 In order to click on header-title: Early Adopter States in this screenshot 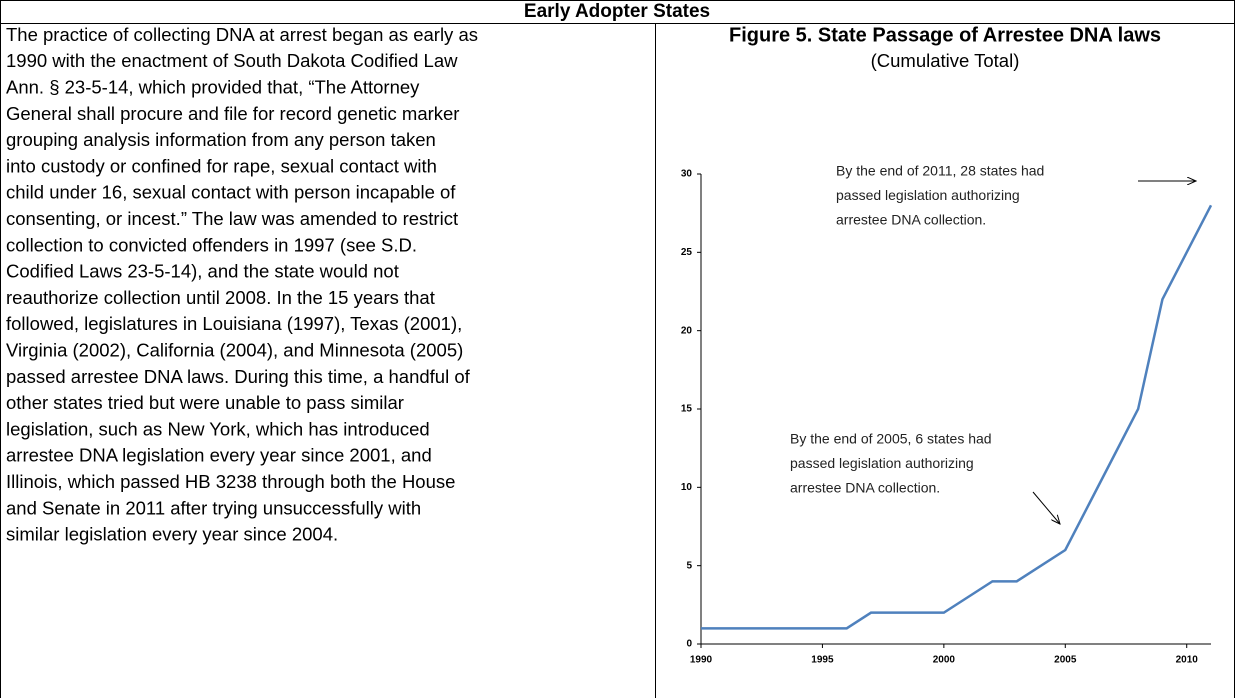, I will do `click(617, 11)`.